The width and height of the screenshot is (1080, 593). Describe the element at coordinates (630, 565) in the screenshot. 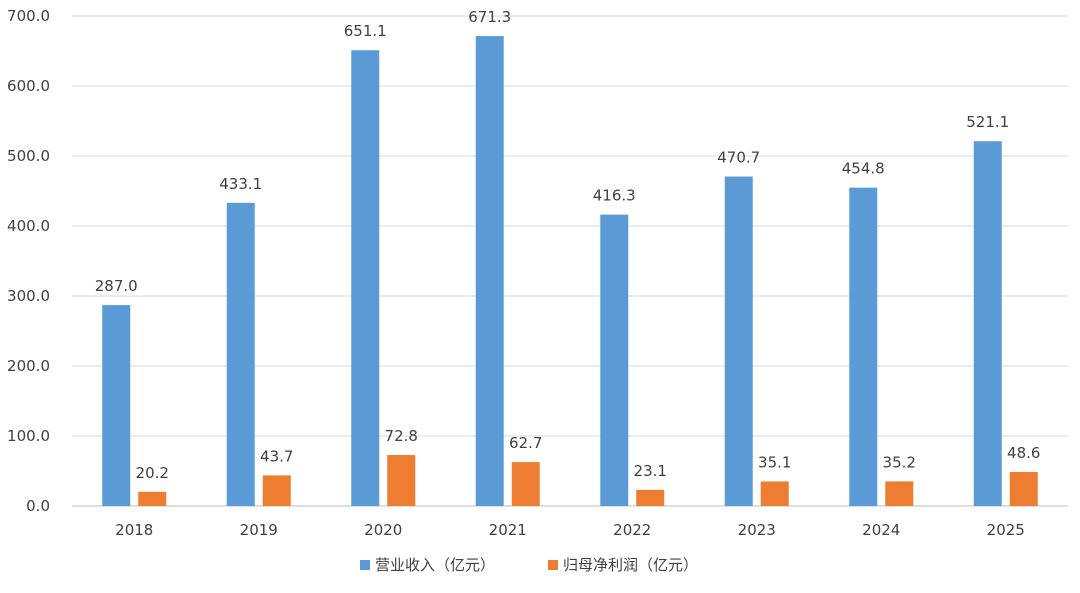

I see `legend-label: 归母净利润（亿元）` at that location.